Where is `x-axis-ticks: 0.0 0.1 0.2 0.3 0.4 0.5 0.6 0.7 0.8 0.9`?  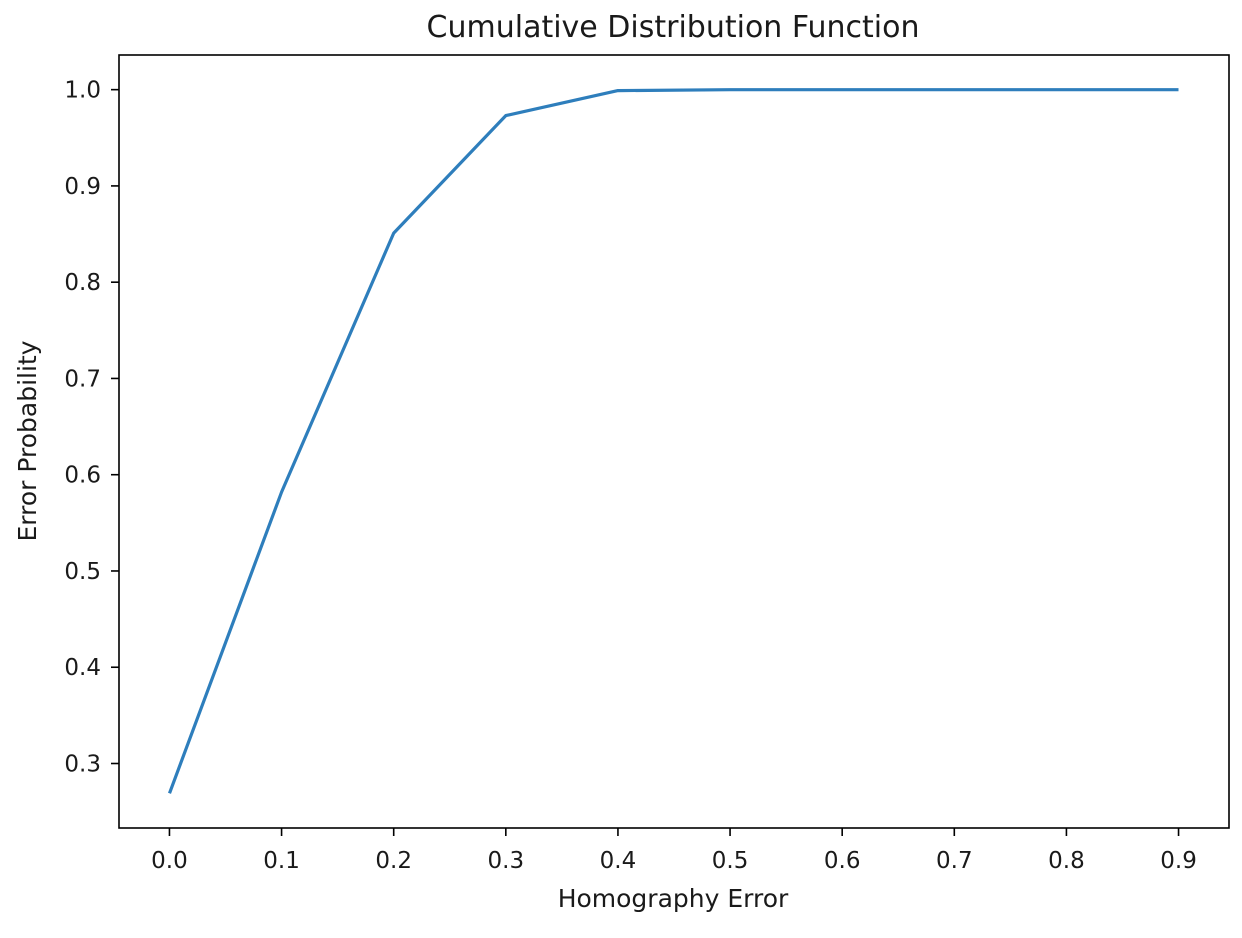 x-axis-ticks: 0.0 0.1 0.2 0.3 0.4 0.5 0.6 0.7 0.8 0.9 is located at coordinates (674, 851).